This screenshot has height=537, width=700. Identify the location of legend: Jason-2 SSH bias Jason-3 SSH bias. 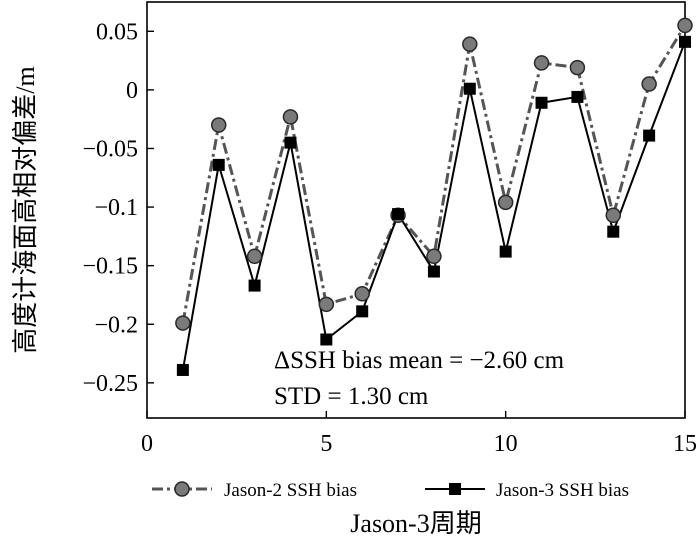
(390, 490).